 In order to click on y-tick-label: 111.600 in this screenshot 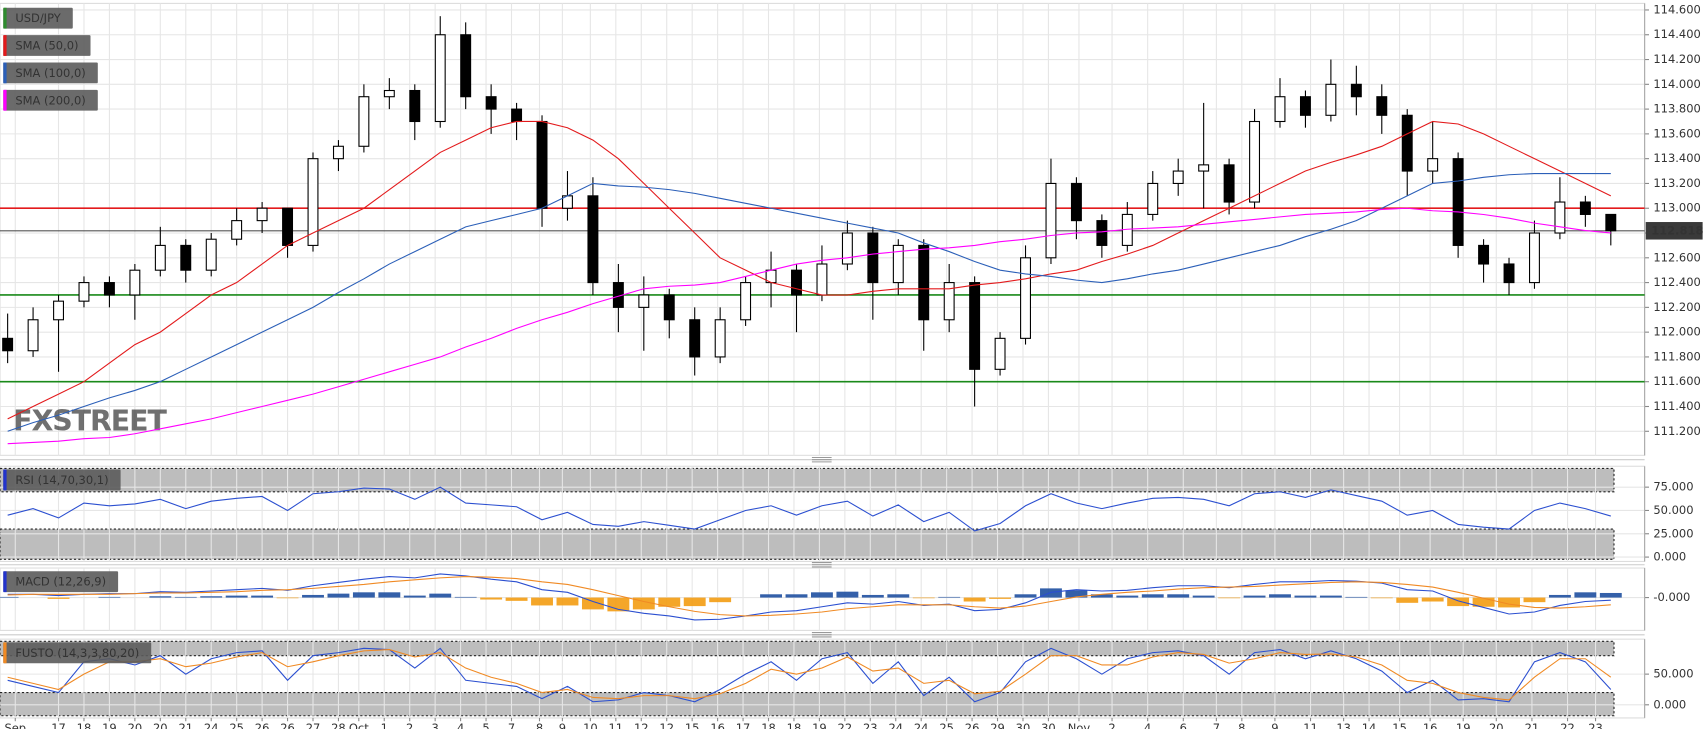, I will do `click(1676, 381)`.